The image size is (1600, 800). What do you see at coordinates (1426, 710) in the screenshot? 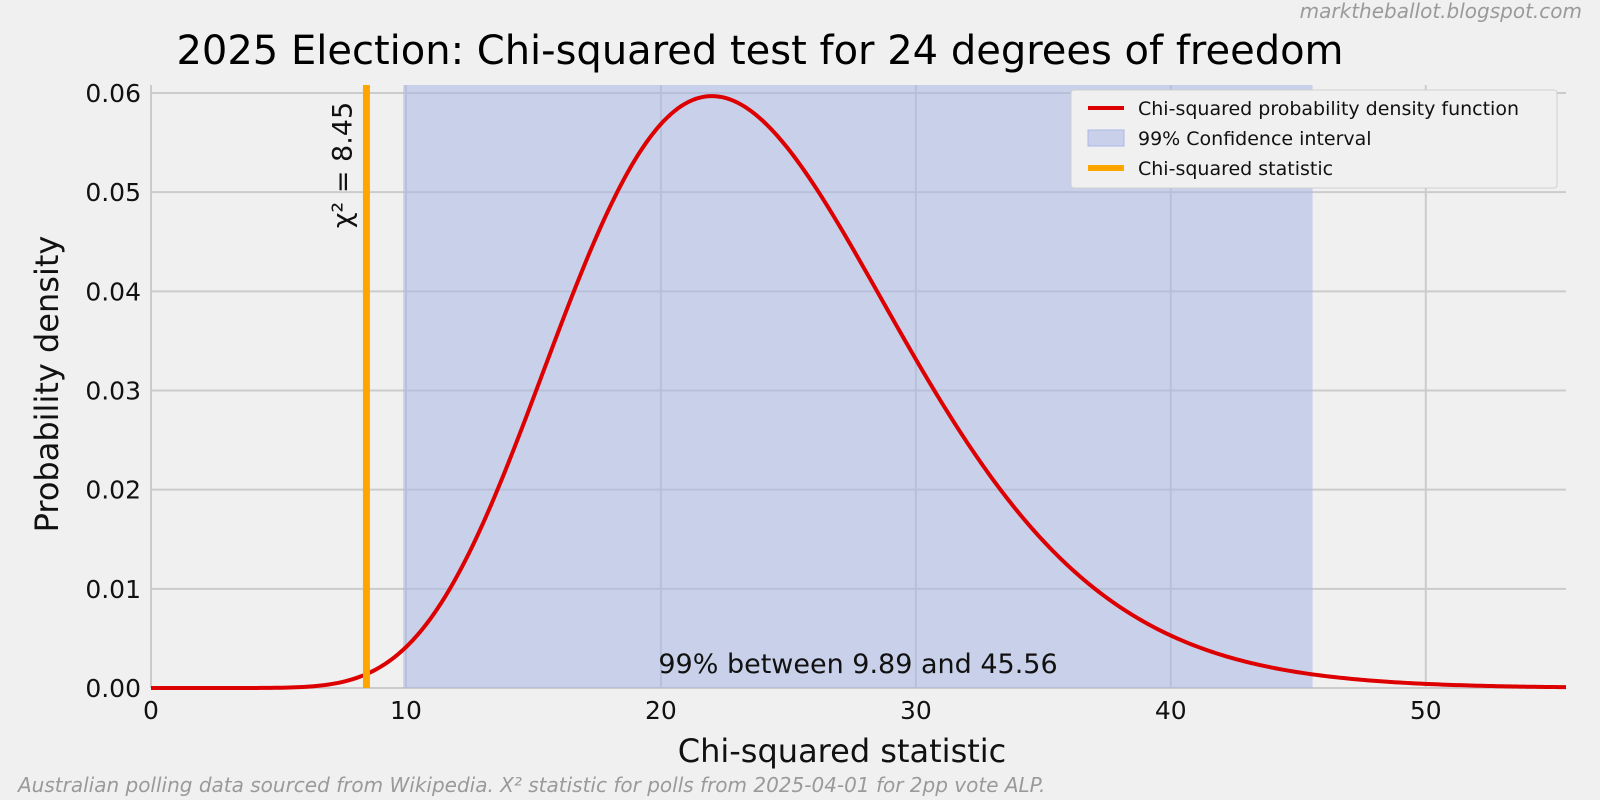
I see `x-tick-label: 50` at bounding box center [1426, 710].